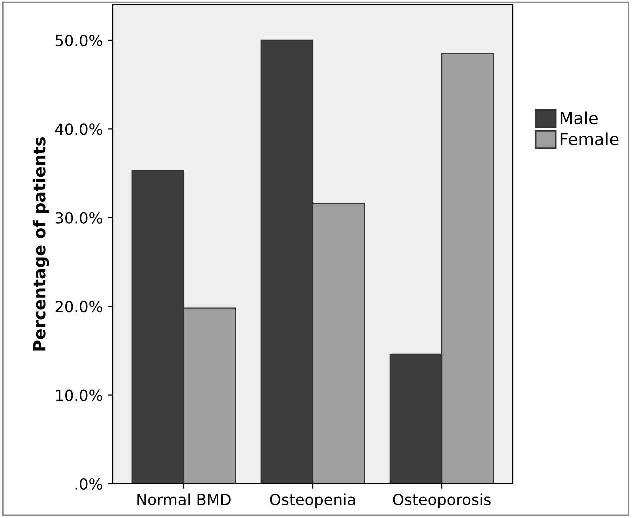 This screenshot has height=518, width=632. Describe the element at coordinates (184, 500) in the screenshot. I see `x-tick-label: Normal BMD` at that location.